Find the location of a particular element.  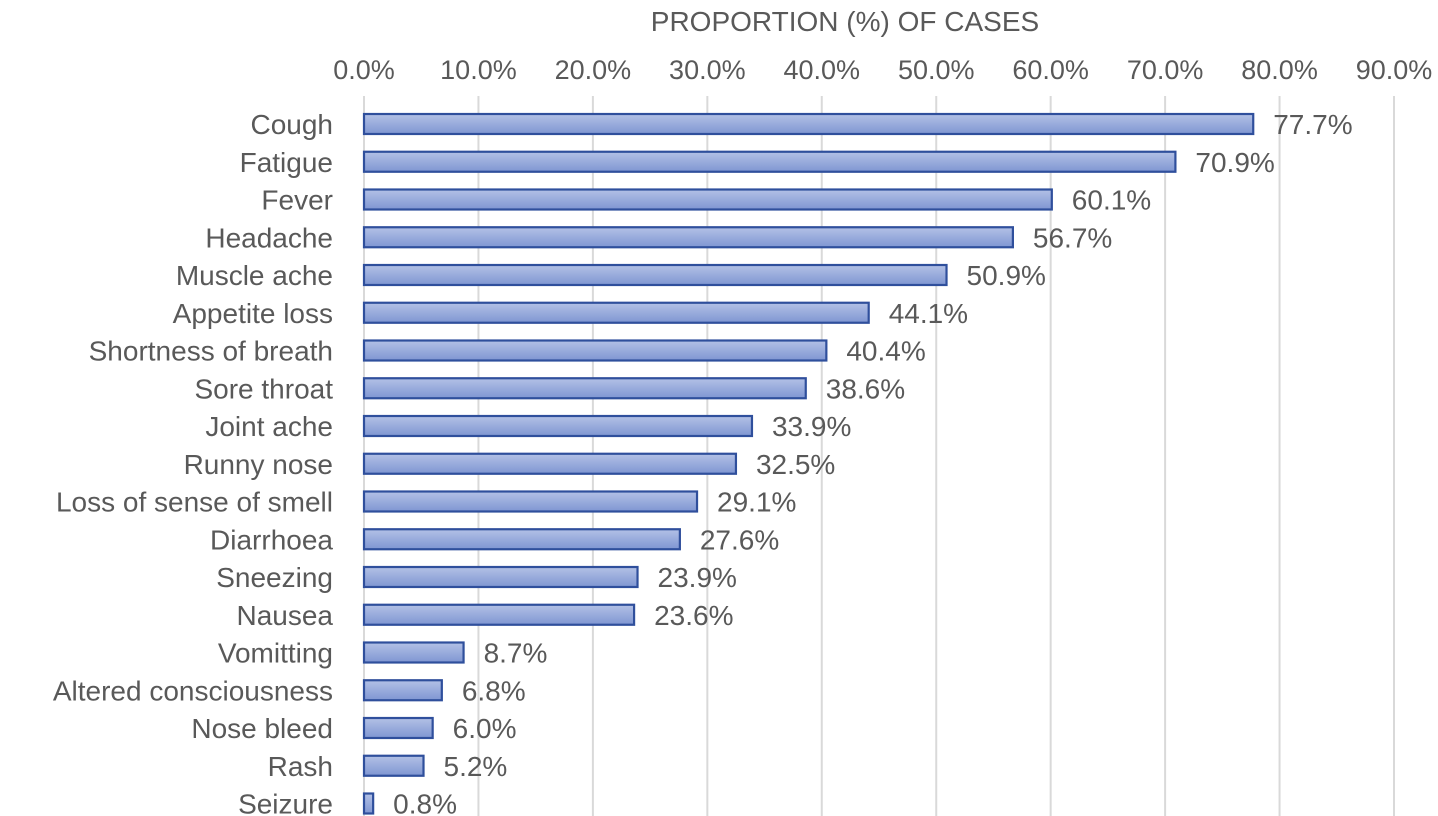

x-tick-label: 80.0% is located at coordinates (1279, 70).